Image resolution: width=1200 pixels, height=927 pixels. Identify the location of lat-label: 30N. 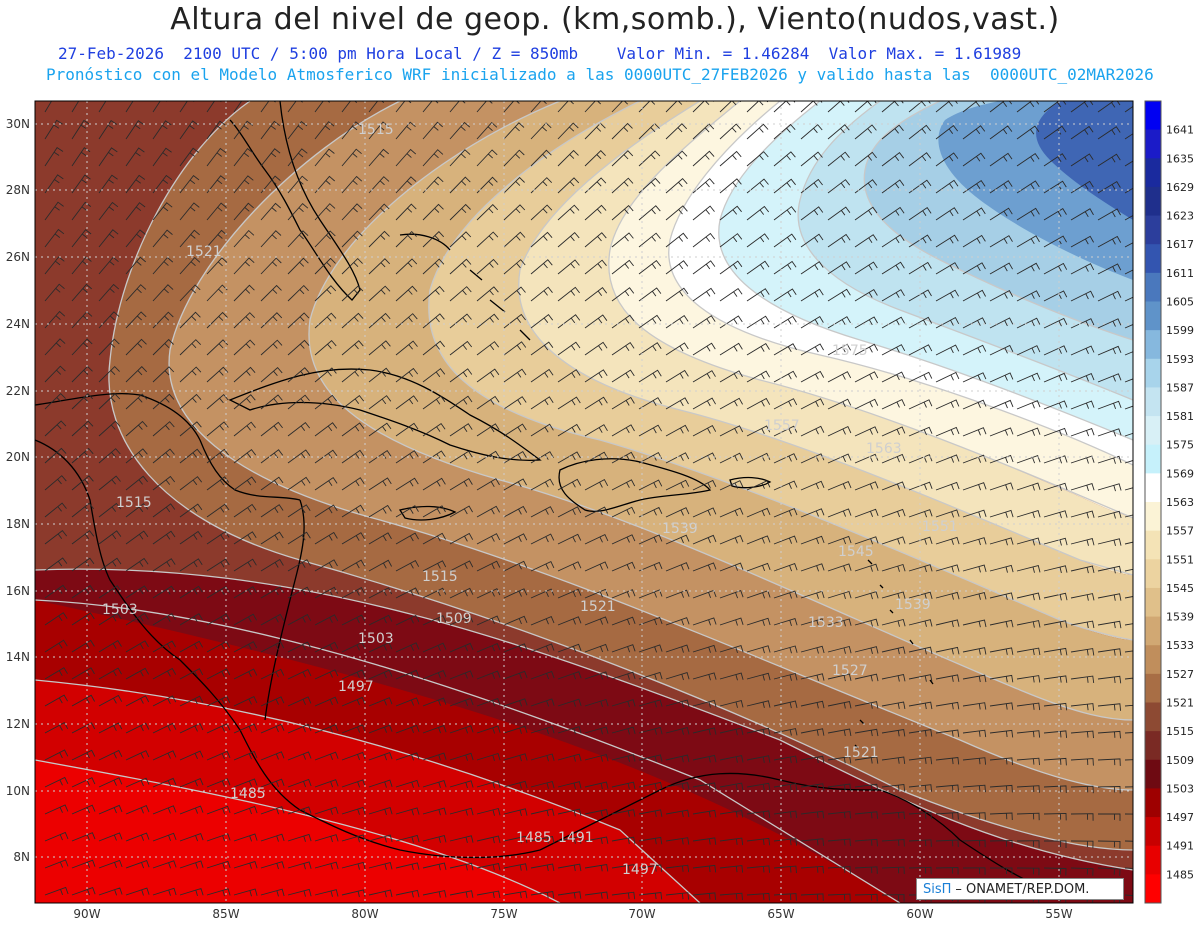
(18, 124).